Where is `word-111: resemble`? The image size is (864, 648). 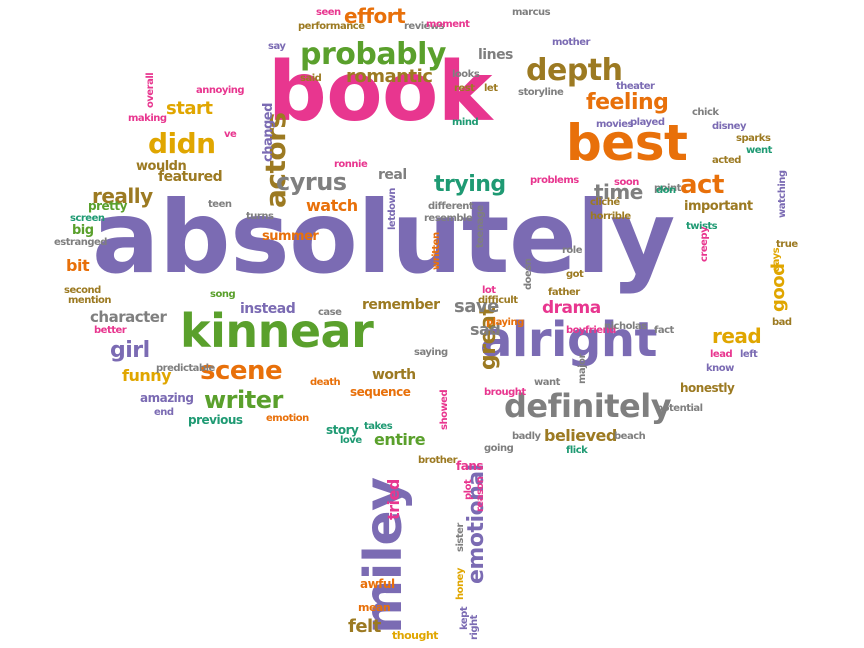
word-111: resemble is located at coordinates (448, 218).